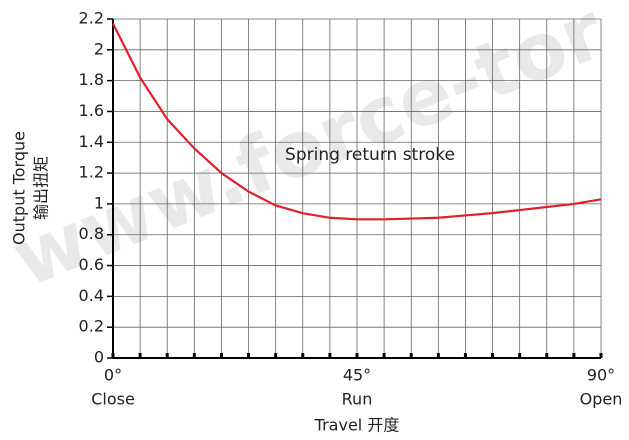 The image size is (629, 440). Describe the element at coordinates (91, 264) in the screenshot. I see `y-tick-label: 0.6` at that location.